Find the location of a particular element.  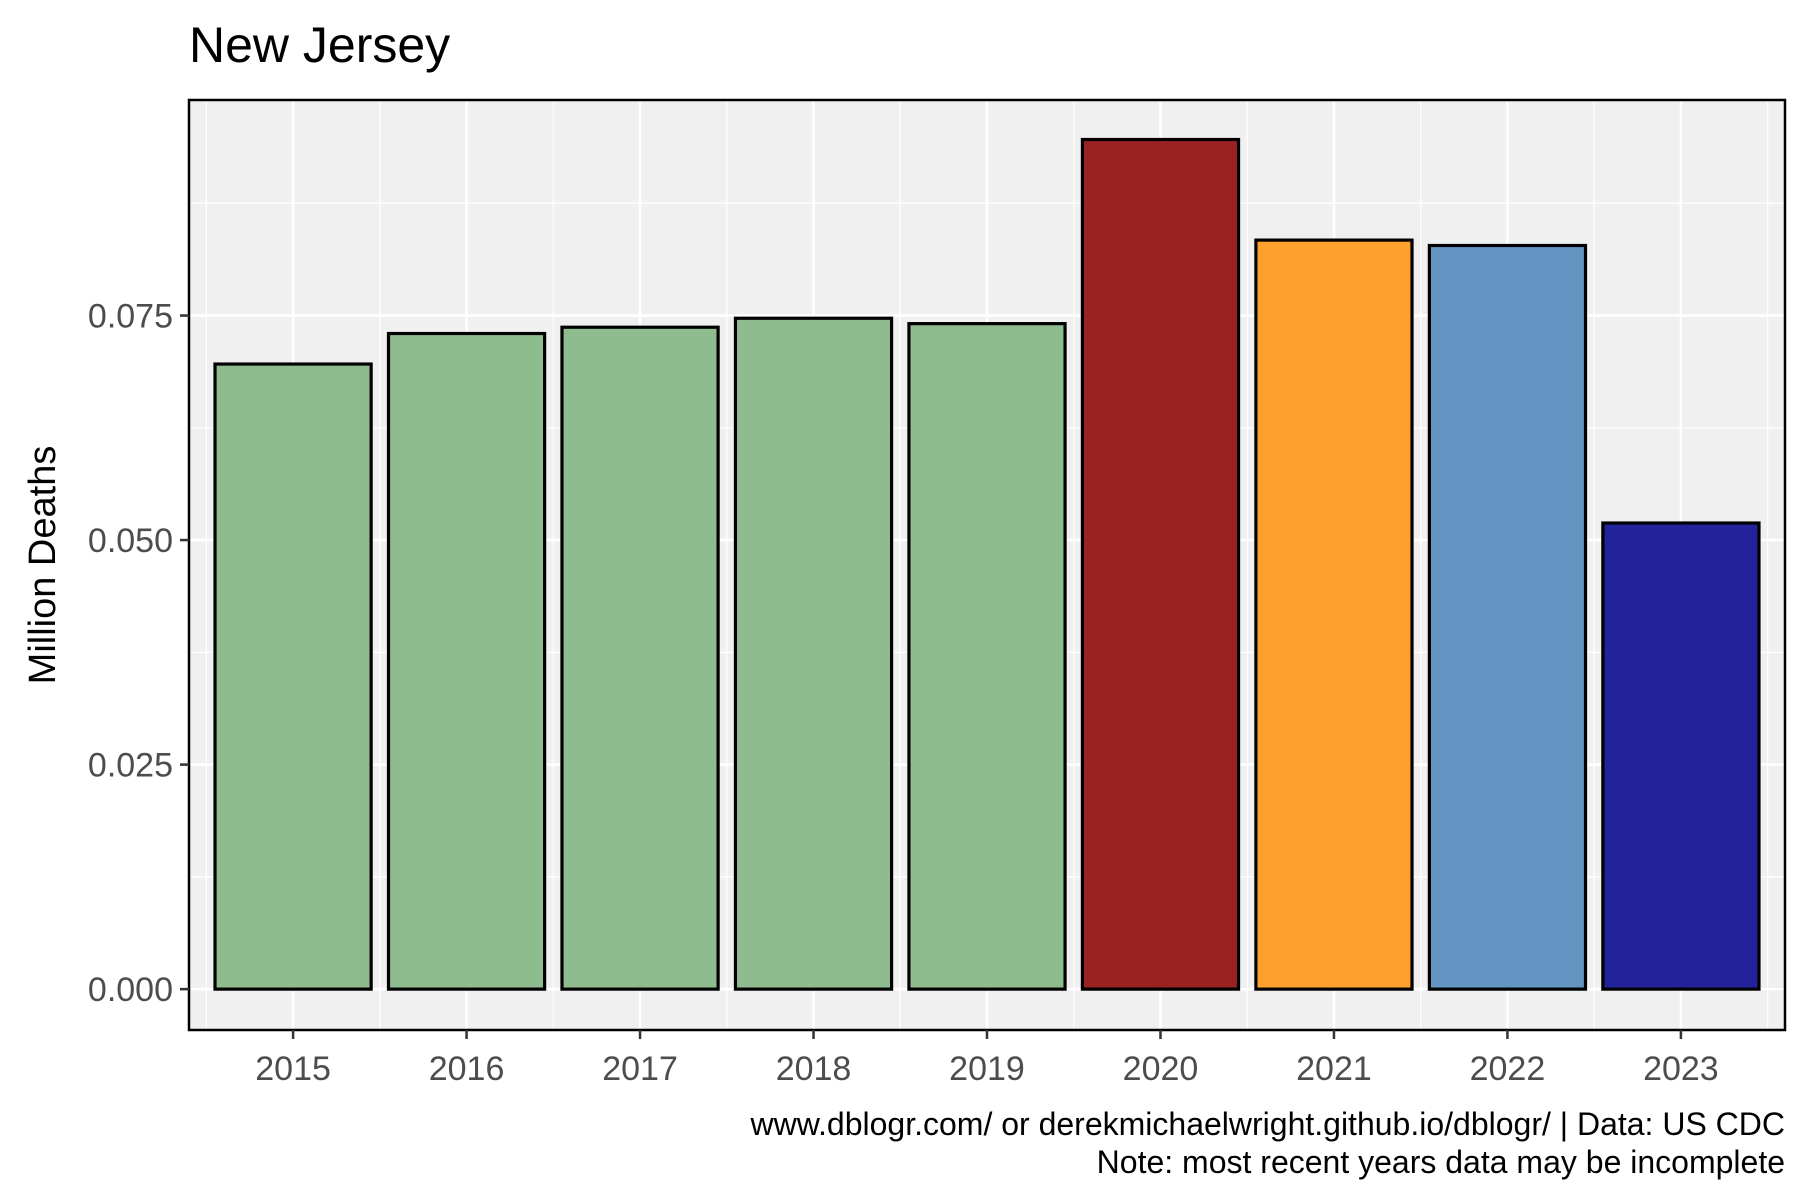

y-tick-label: 0.000 is located at coordinates (130, 990).